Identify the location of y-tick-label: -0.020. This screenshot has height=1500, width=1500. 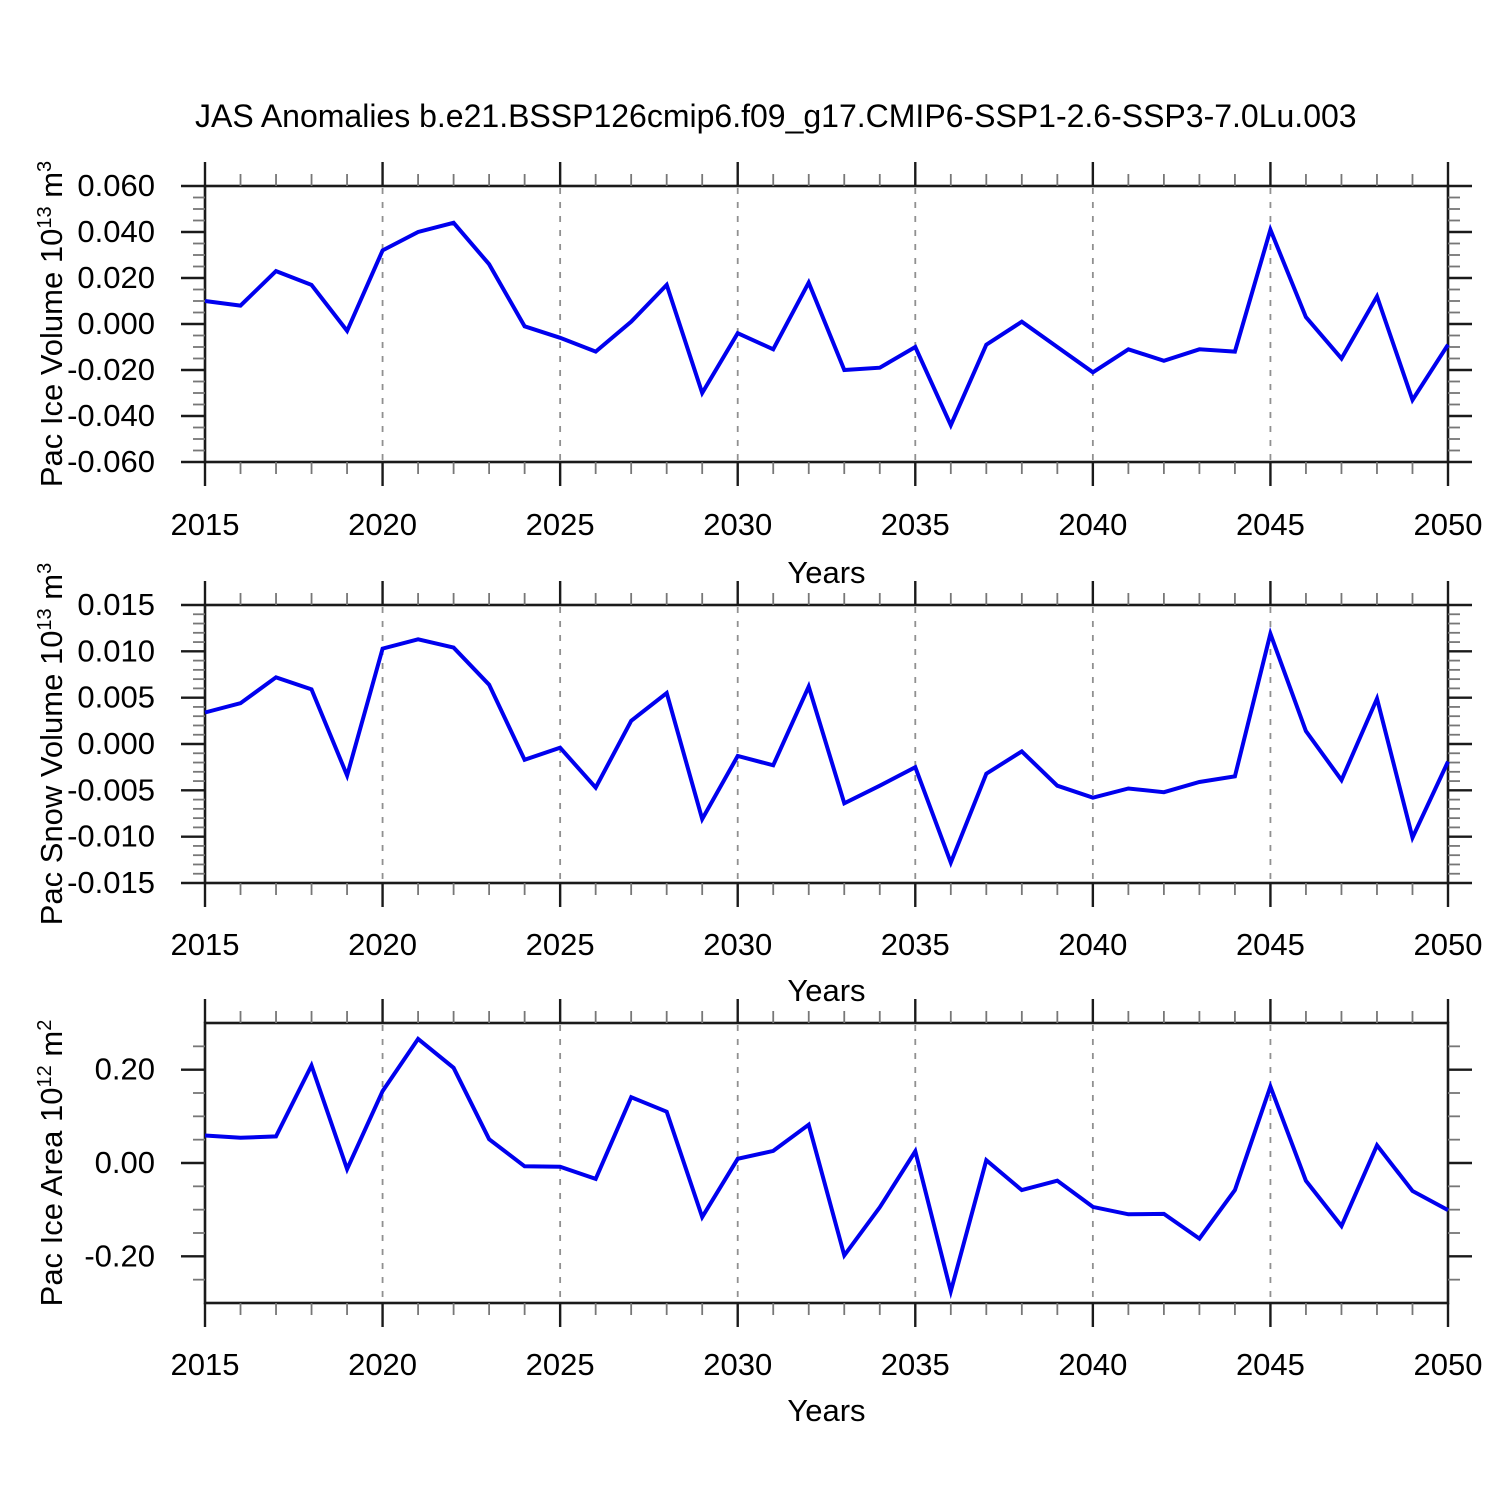
(111, 369).